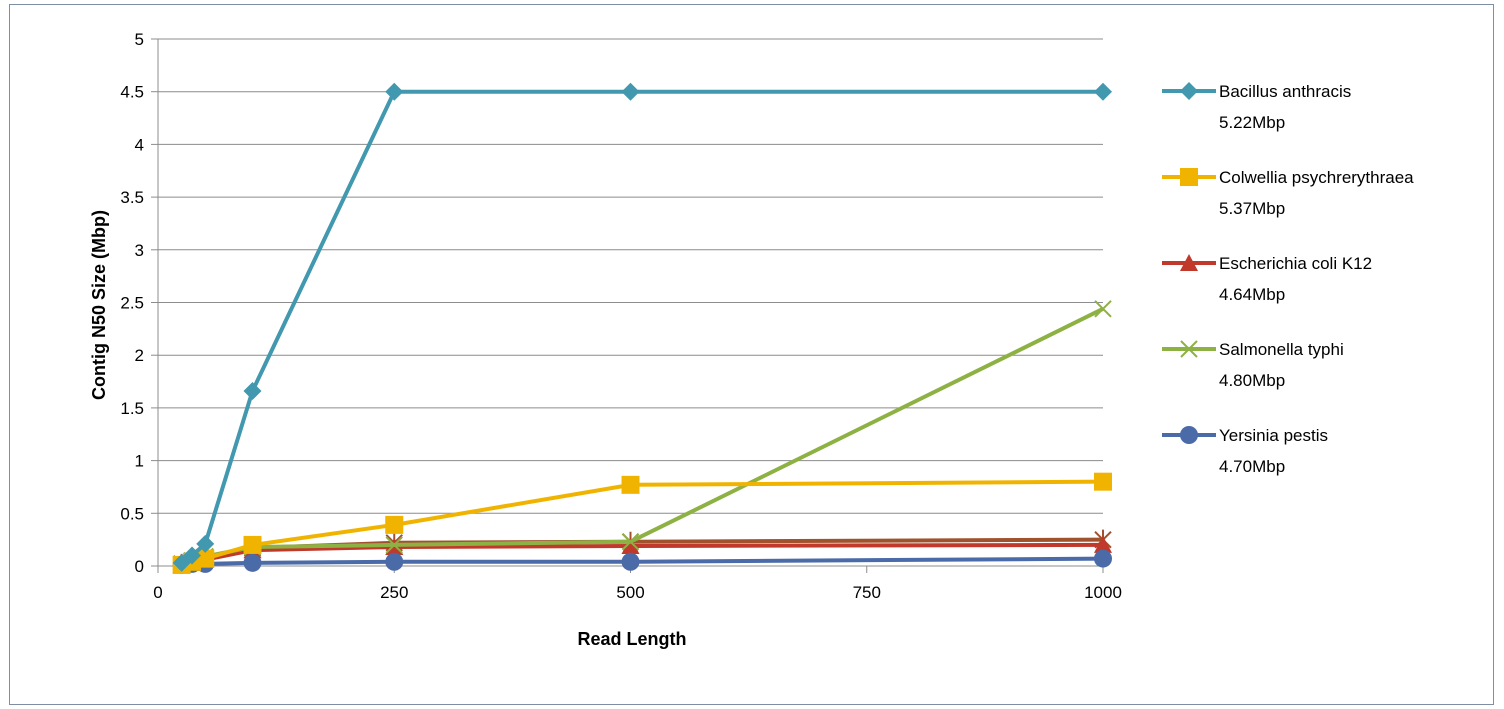 The width and height of the screenshot is (1504, 709). What do you see at coordinates (1256, 107) in the screenshot?
I see `legend-entry: Bacillus anthracis 5.22Mbp` at bounding box center [1256, 107].